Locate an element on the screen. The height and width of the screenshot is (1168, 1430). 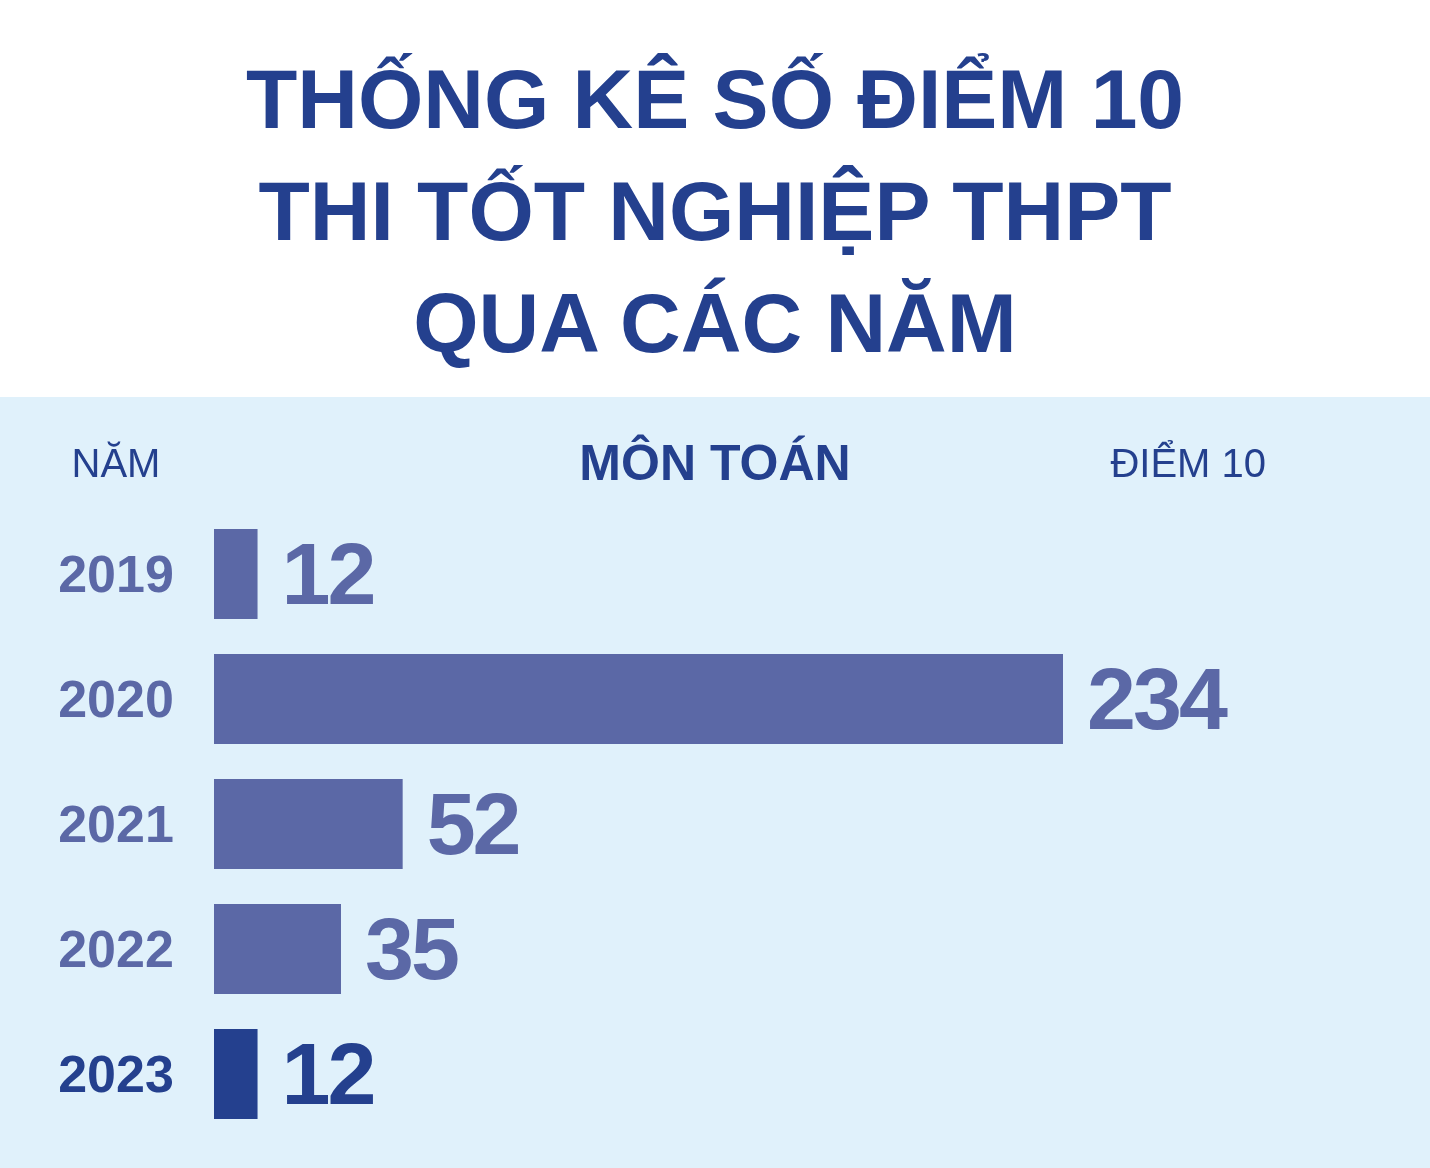
data-label: 52 is located at coordinates (472, 823).